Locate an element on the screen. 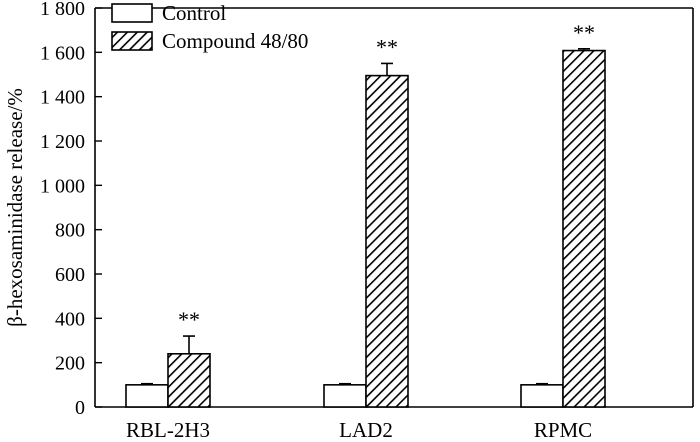  y-tick-label: 800 is located at coordinates (70, 231).